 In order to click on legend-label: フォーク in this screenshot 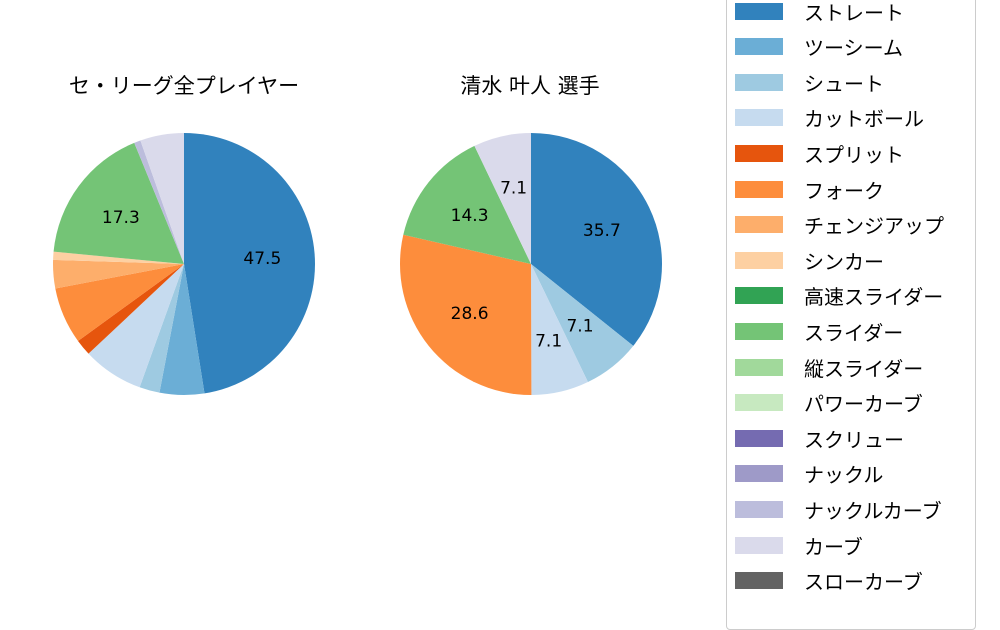, I will do `click(844, 190)`.